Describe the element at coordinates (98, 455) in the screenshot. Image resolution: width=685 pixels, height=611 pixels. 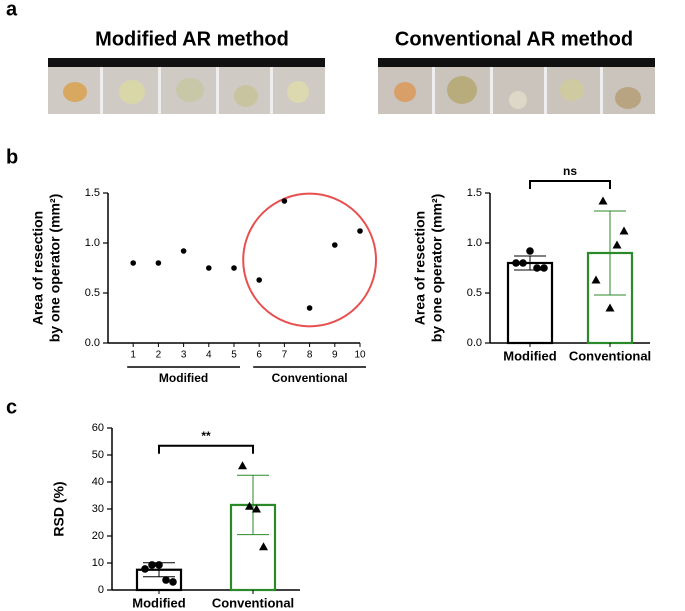
I see `y-tick-label: 50` at that location.